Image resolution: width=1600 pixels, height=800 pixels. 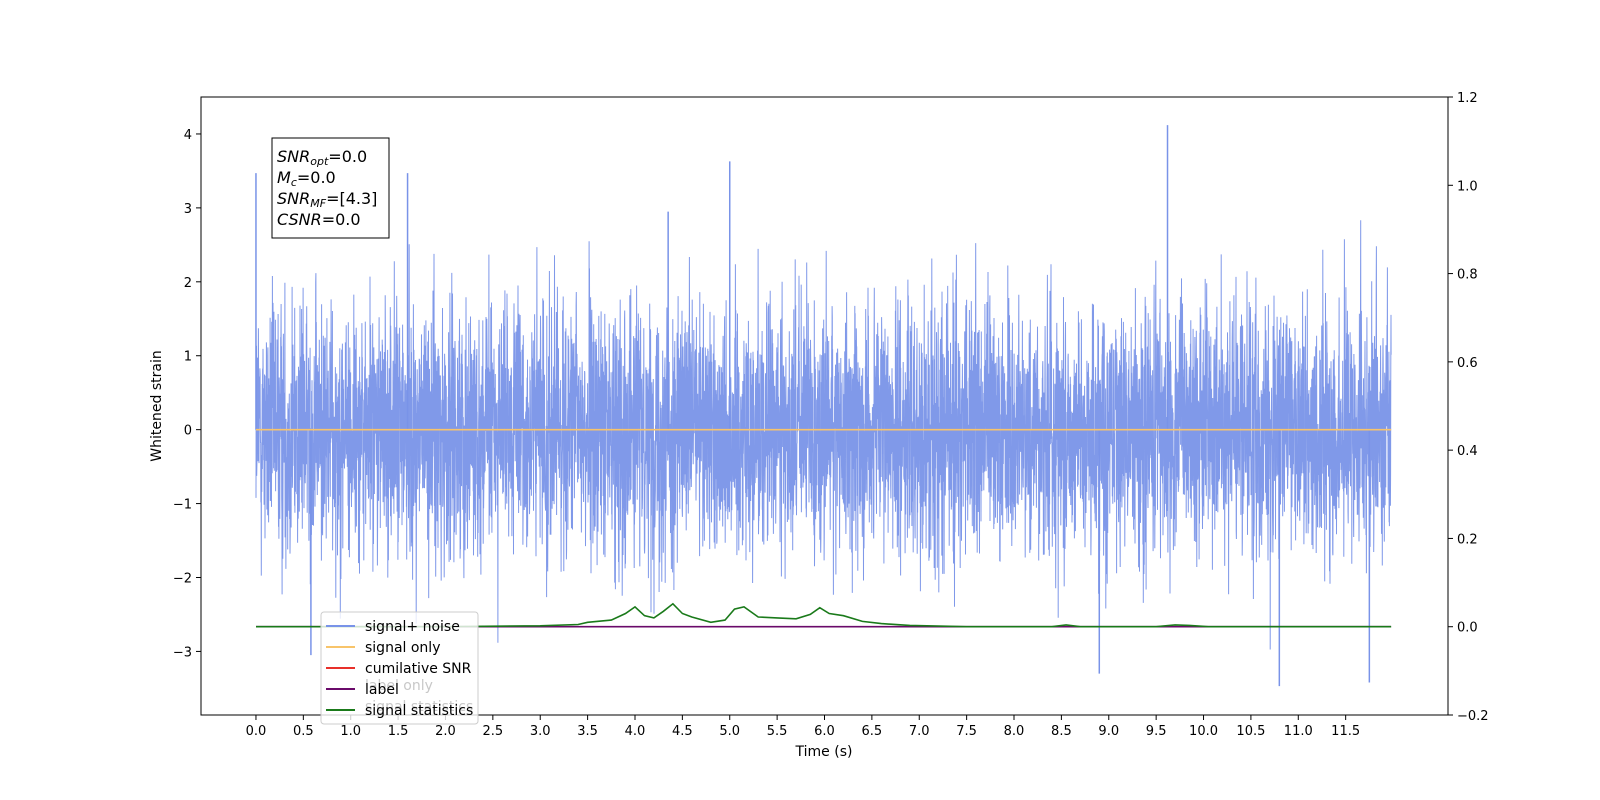 I want to click on annotation-box, so click(x=330, y=188).